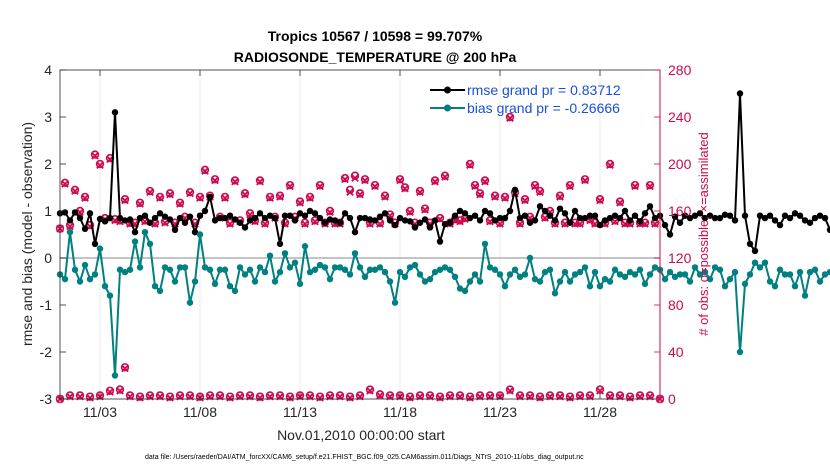 The image size is (830, 470). Describe the element at coordinates (53, 234) in the screenshot. I see `left-axis-ticks: -3 -2 -1 0 1 2 3 4` at that location.